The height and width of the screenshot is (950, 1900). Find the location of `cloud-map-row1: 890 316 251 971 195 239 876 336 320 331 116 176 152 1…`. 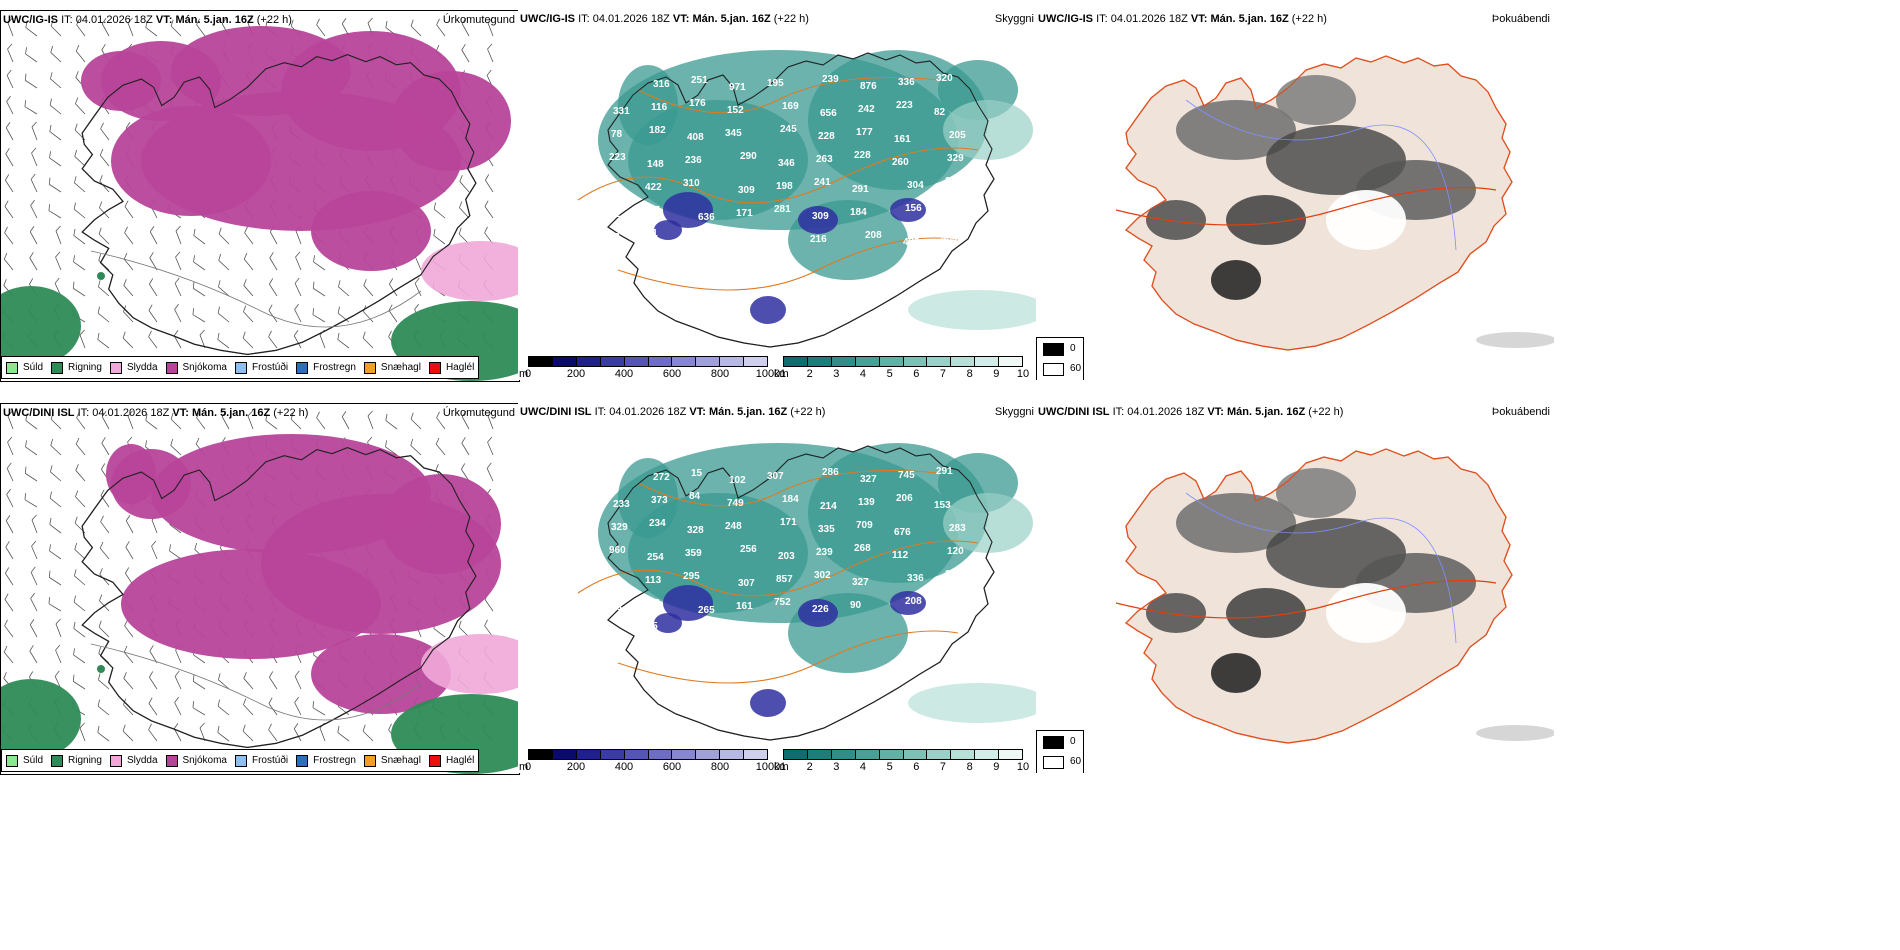

cloud-map-row1: 890 316 251 971 195 239 876 336 320 331 116 176 152 1… is located at coordinates (807, 199).